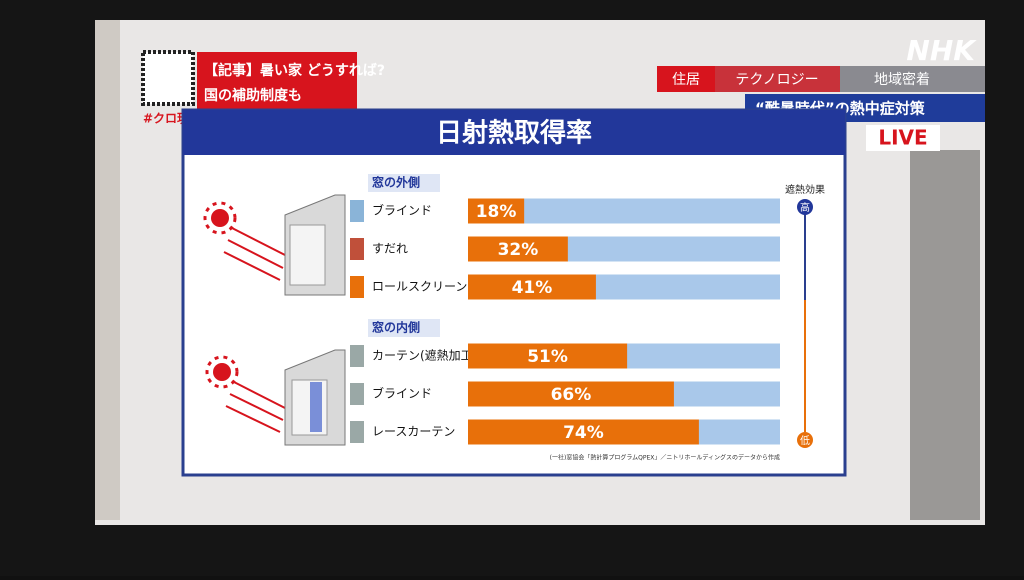  What do you see at coordinates (166, 119) in the screenshot?
I see `hashtag: #クロ現` at bounding box center [166, 119].